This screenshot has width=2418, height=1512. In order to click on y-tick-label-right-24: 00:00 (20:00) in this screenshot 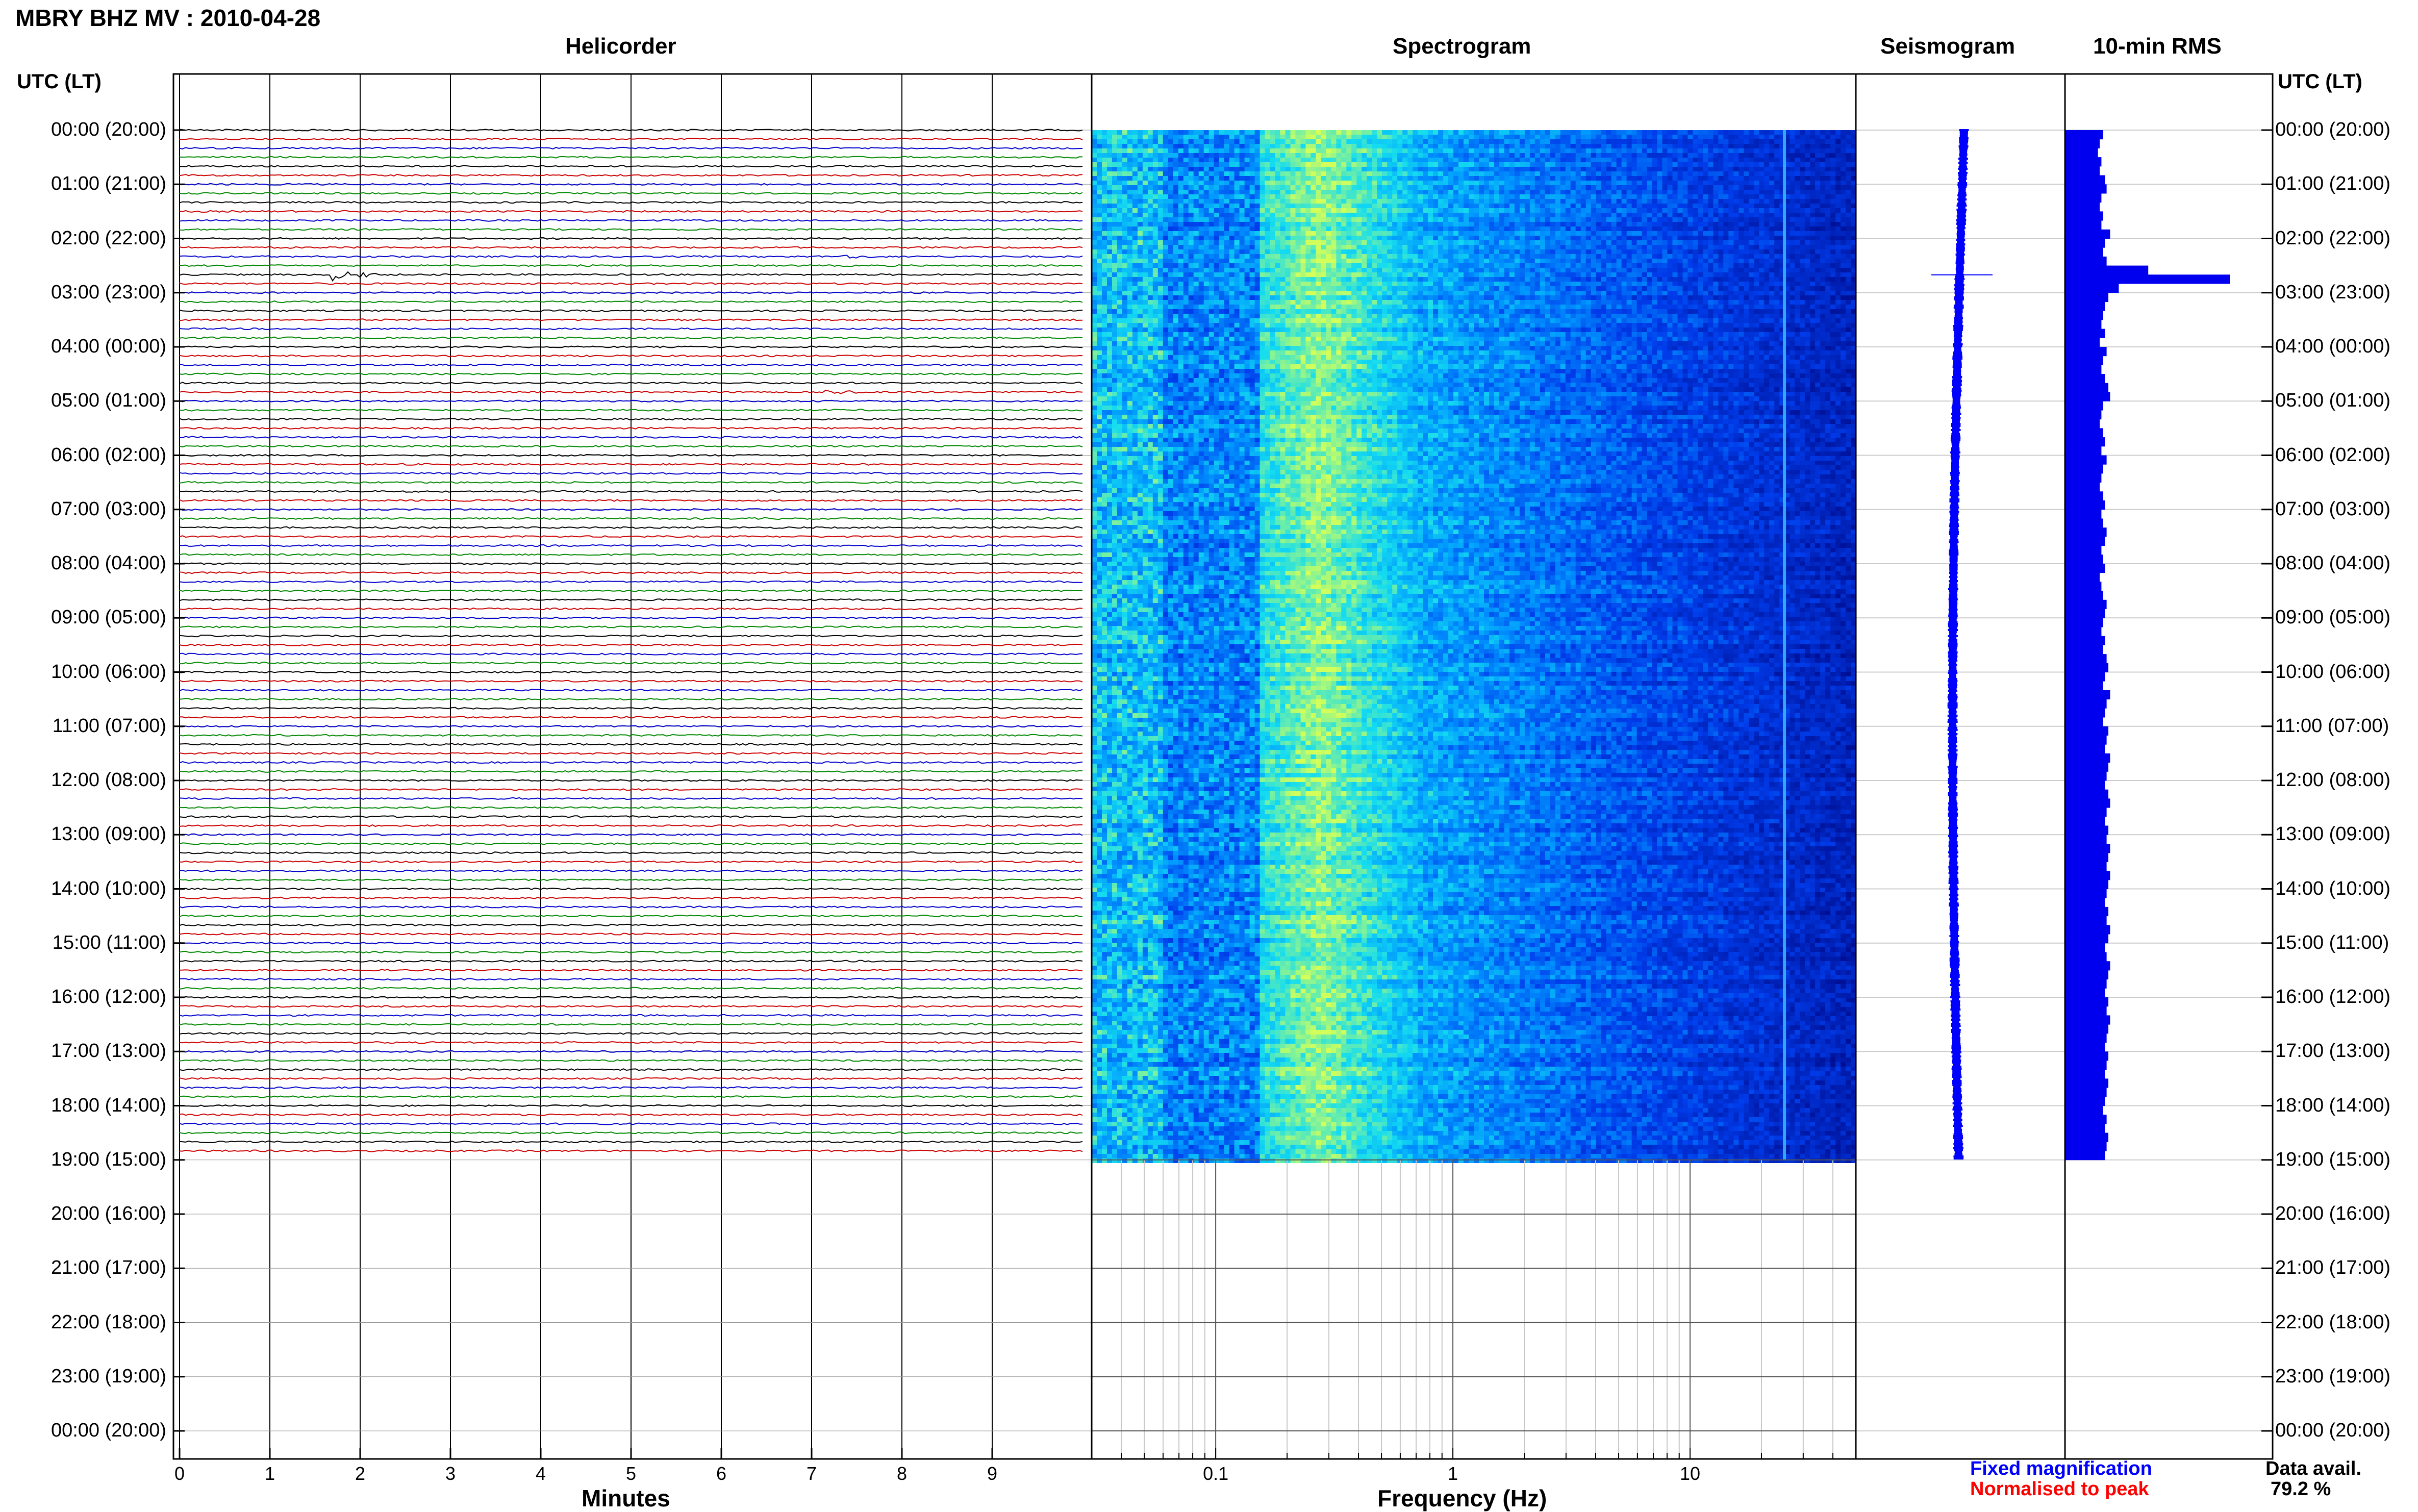, I will do `click(2332, 1431)`.